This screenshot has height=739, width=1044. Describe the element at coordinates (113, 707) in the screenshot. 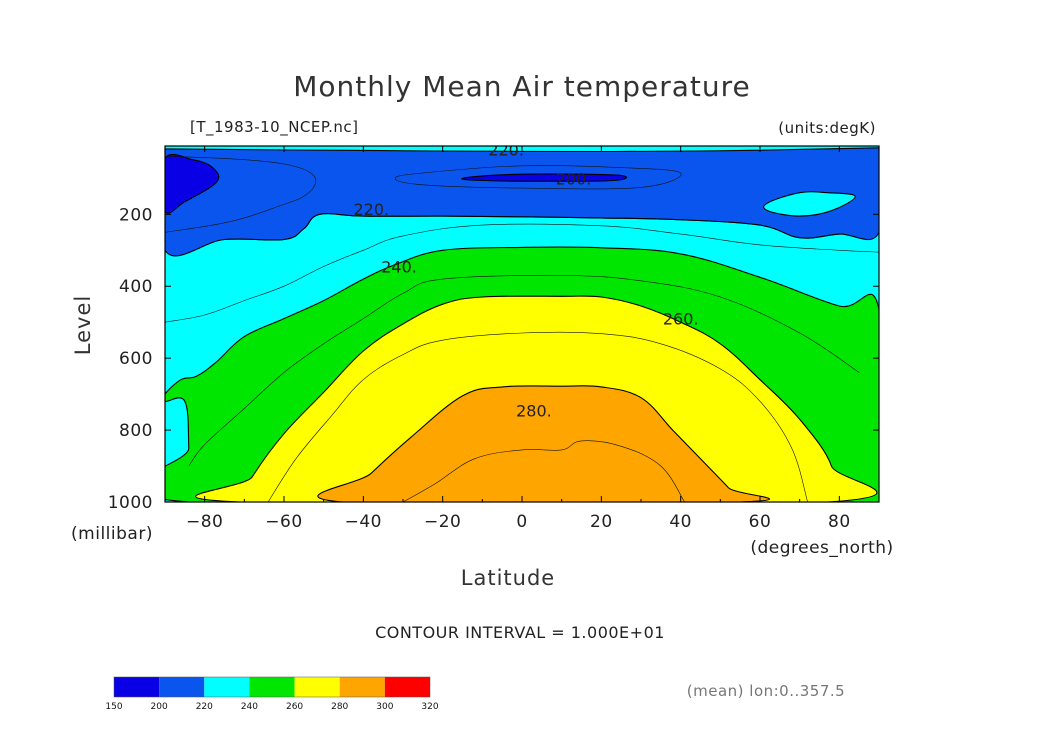

I see `colorbar-label-0: 150` at that location.